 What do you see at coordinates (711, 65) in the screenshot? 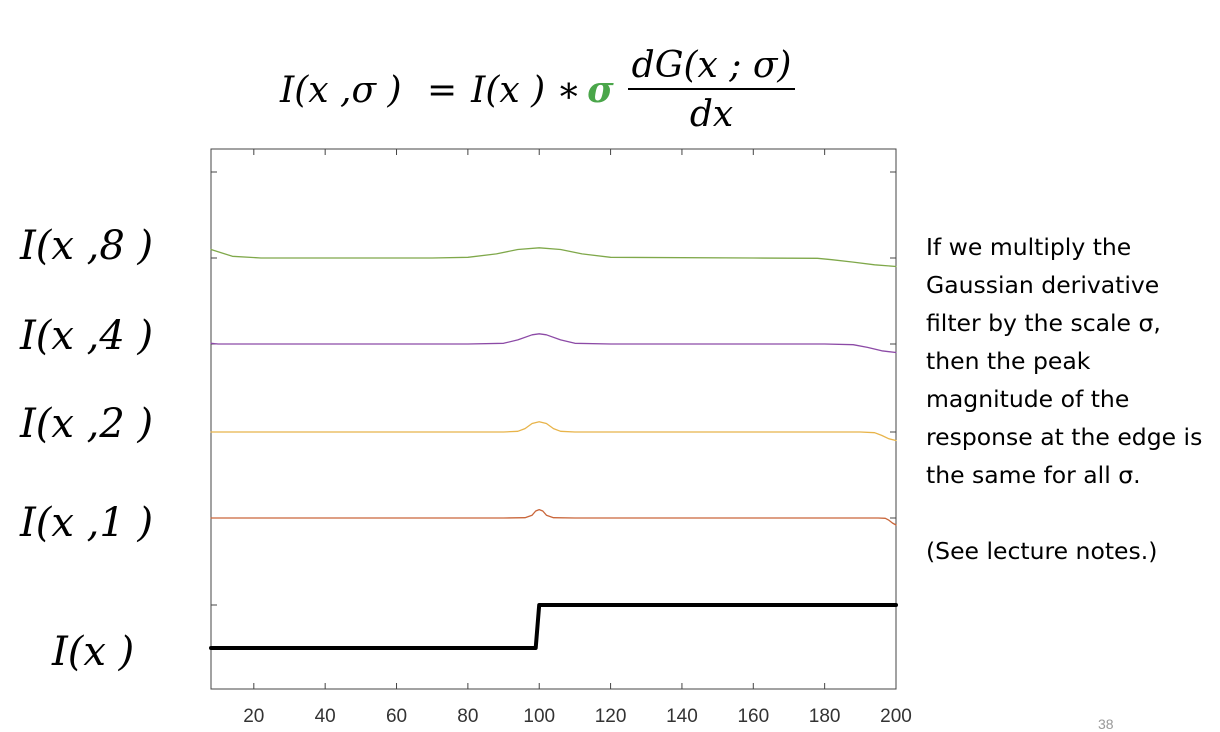
I see `formula-numerator: dG(x ; σ)` at bounding box center [711, 65].